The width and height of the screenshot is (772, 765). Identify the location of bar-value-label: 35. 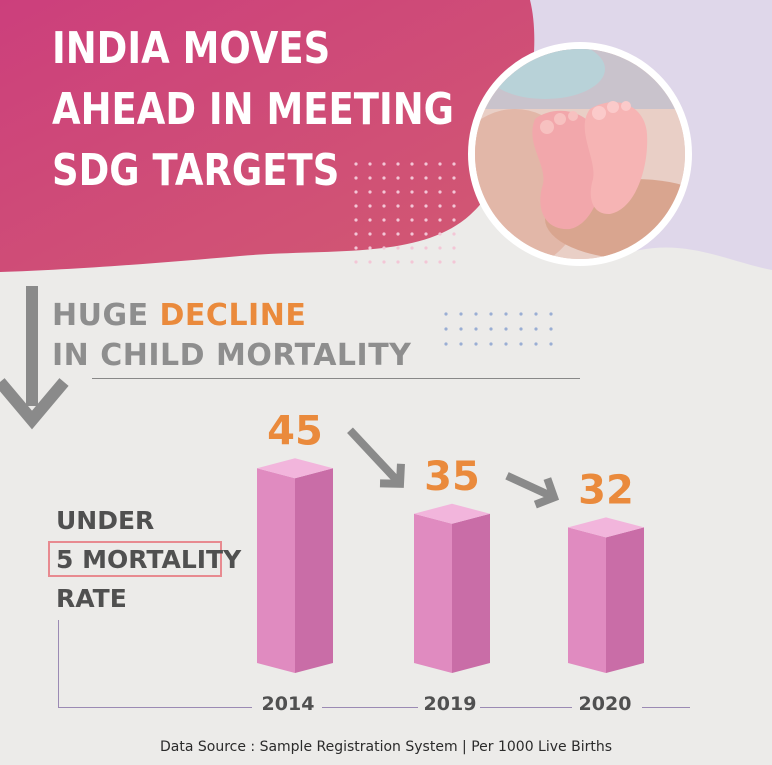
(452, 477).